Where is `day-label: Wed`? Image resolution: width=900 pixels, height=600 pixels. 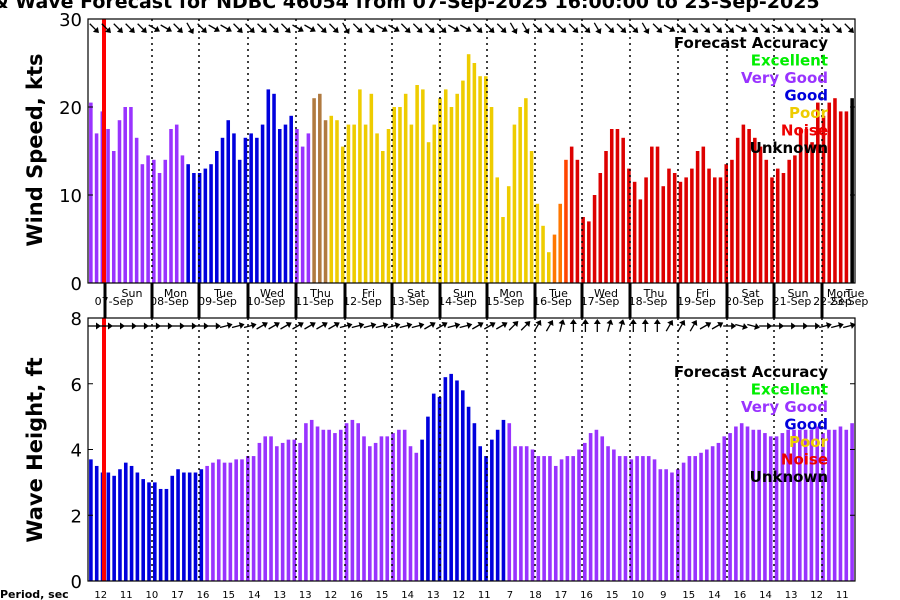
day-label: Wed is located at coordinates (606, 293).